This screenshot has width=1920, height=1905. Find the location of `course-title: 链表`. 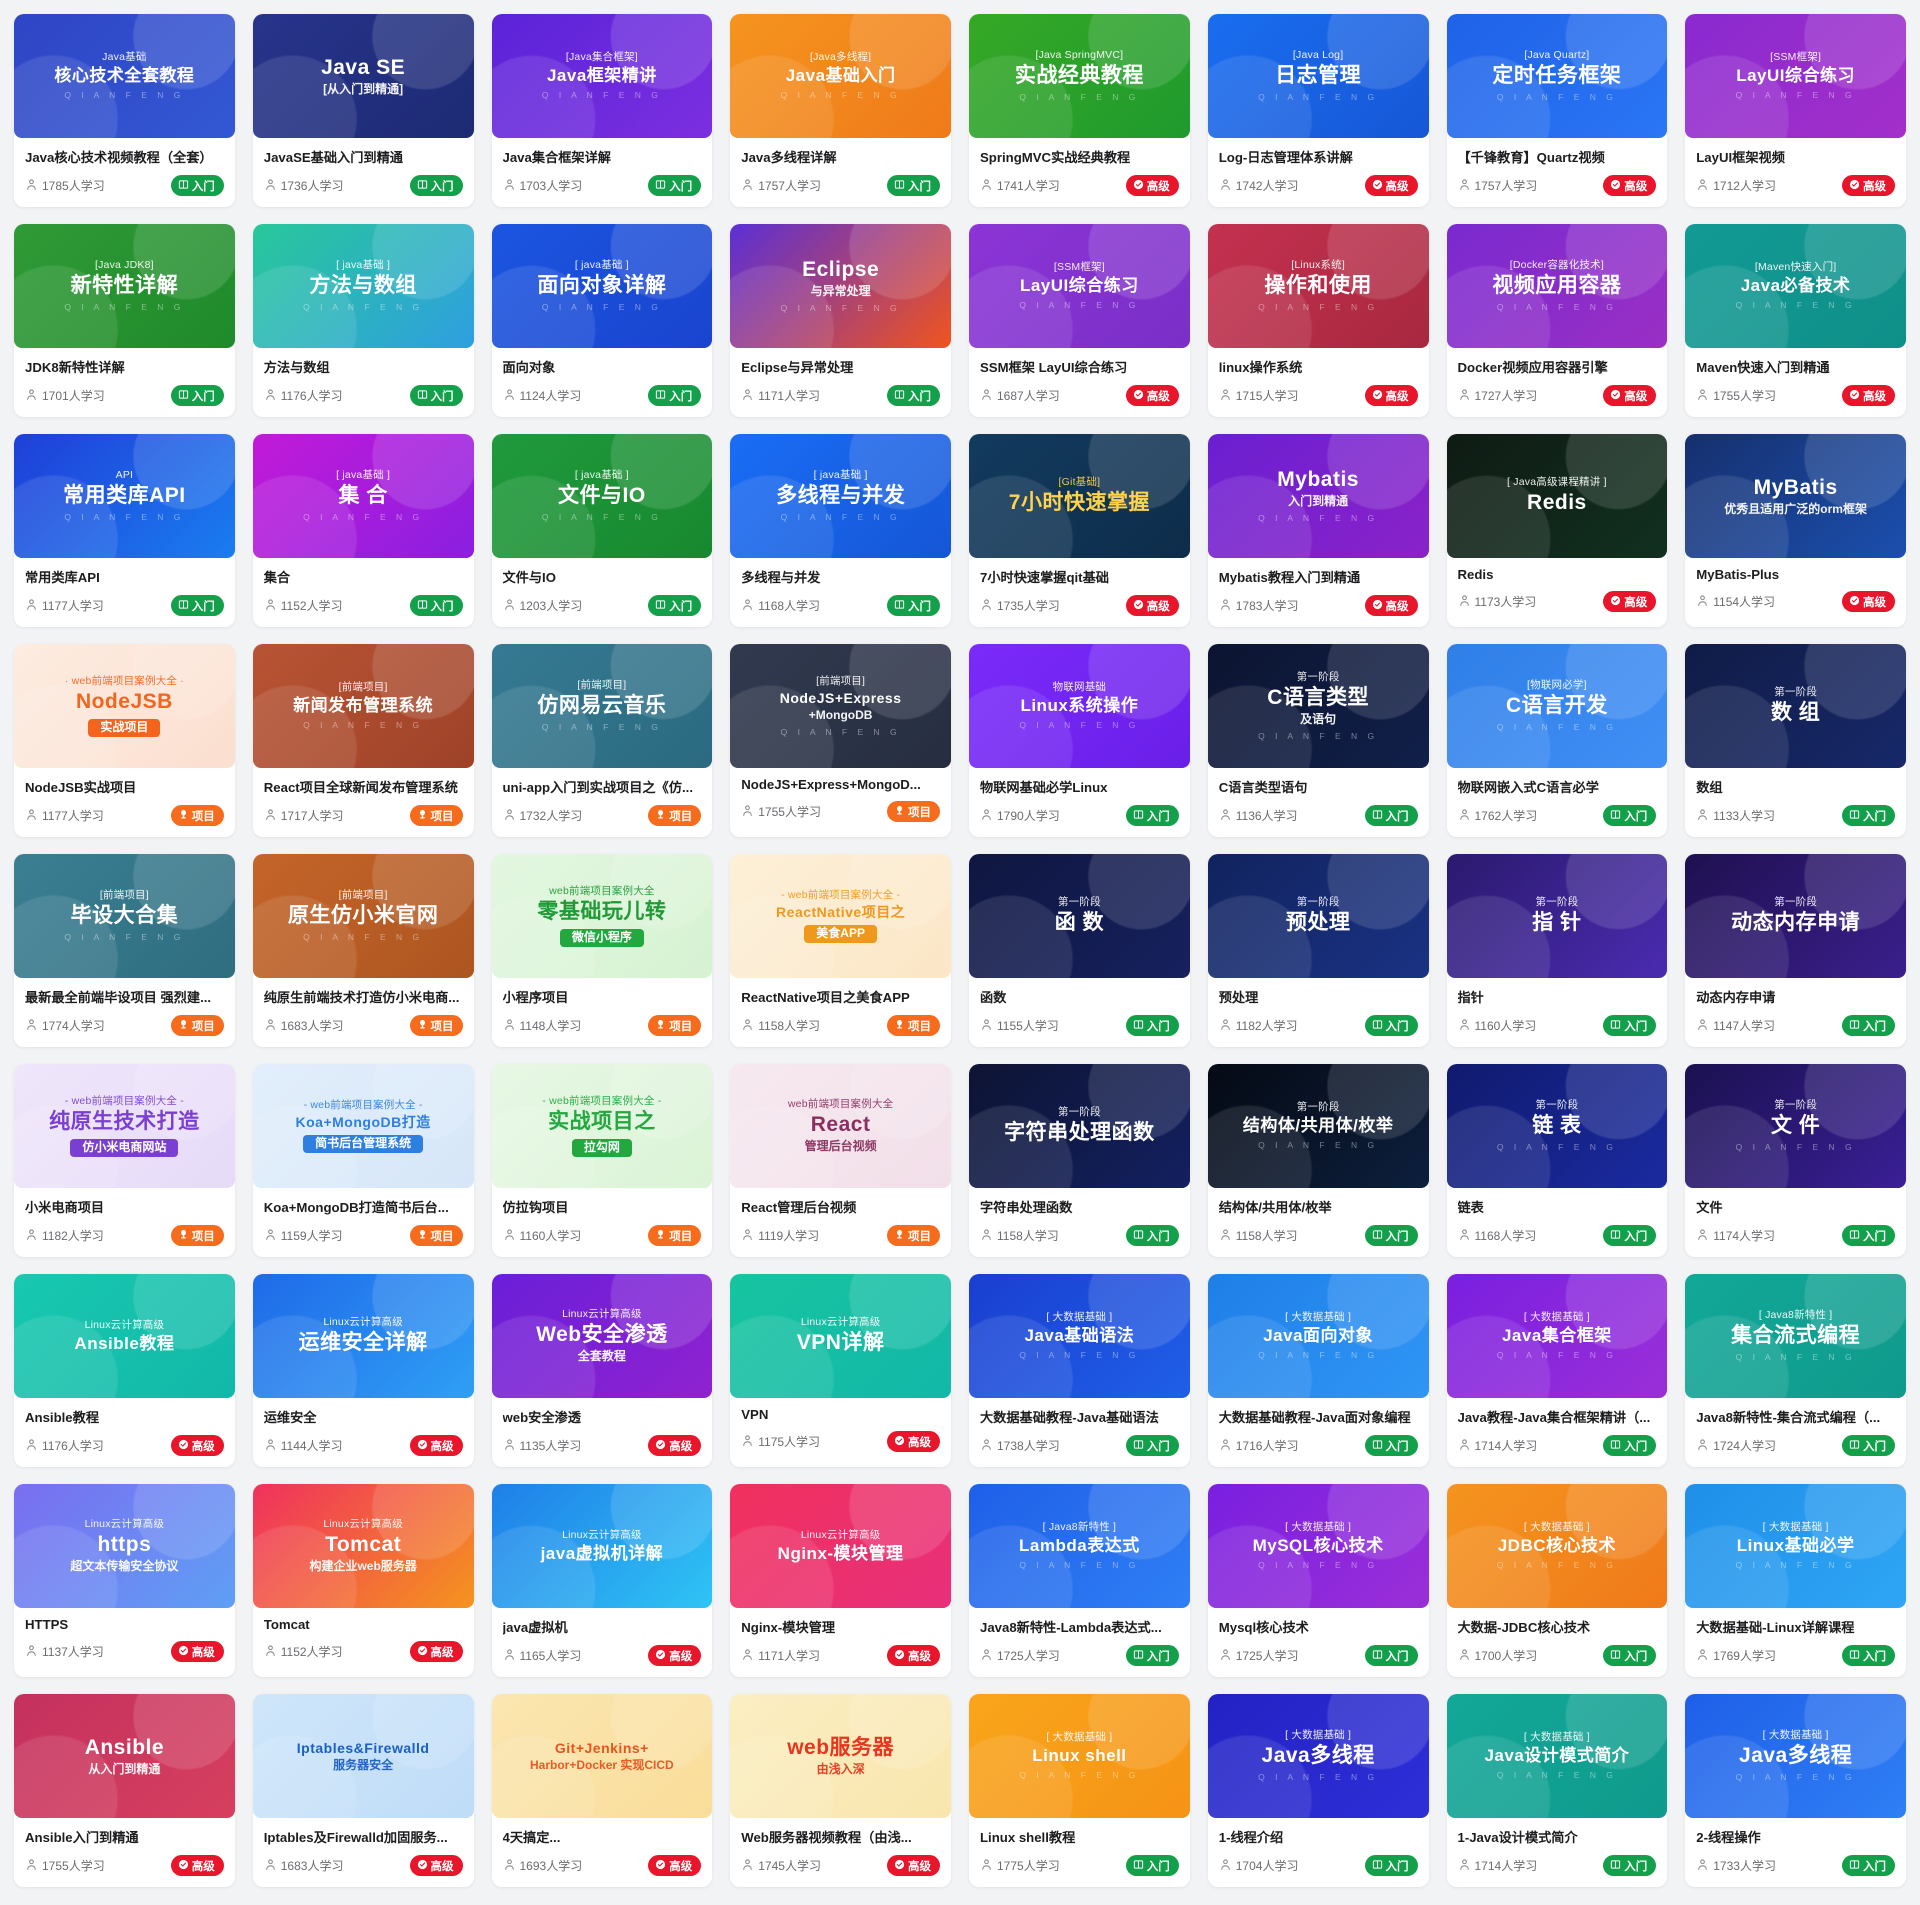

course-title: 链表 is located at coordinates (1470, 1207).